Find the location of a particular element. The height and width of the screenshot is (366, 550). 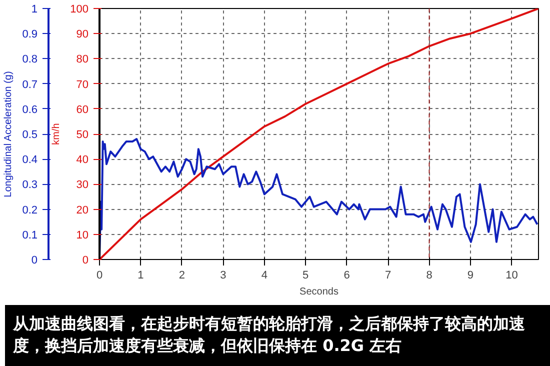

x-tick-label: 4 is located at coordinates (264, 276).